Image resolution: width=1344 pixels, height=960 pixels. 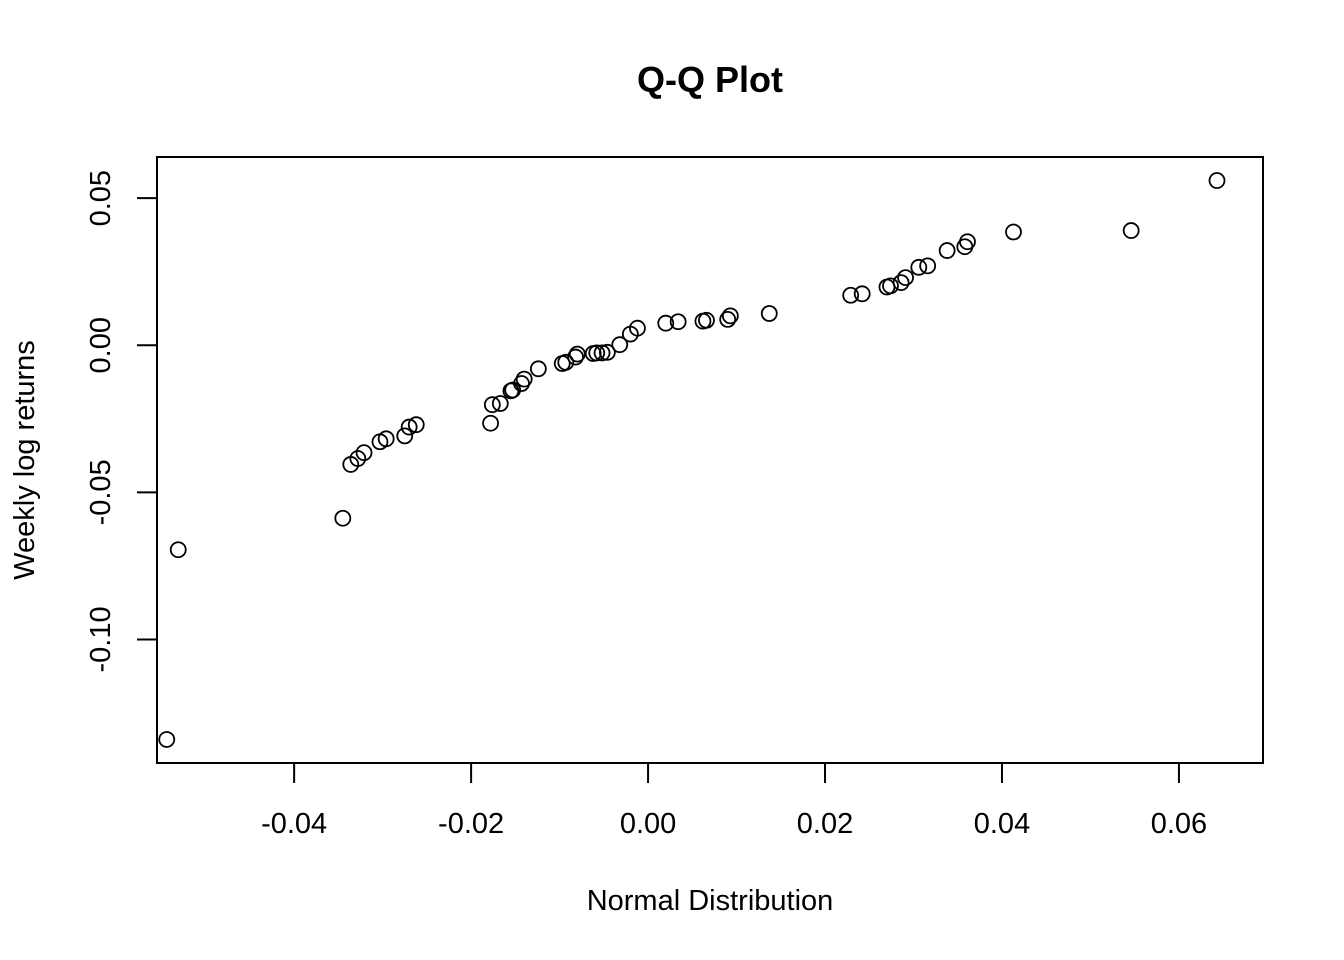 What do you see at coordinates (101, 198) in the screenshot?
I see `y-tick-label: 0.05` at bounding box center [101, 198].